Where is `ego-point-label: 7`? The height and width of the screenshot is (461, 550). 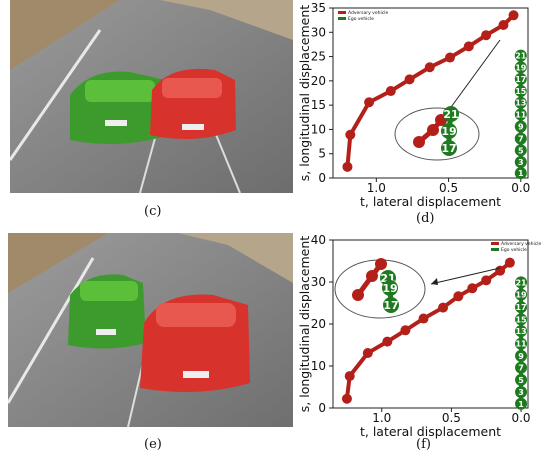
ego-point-label: 7 is located at coordinates (521, 368).